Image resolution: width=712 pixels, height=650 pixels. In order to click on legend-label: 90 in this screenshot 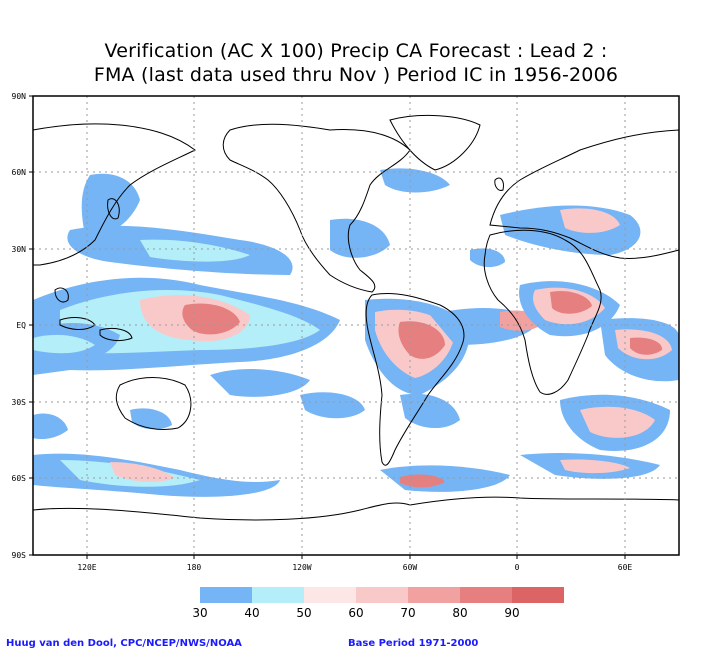, I will do `click(511, 613)`.